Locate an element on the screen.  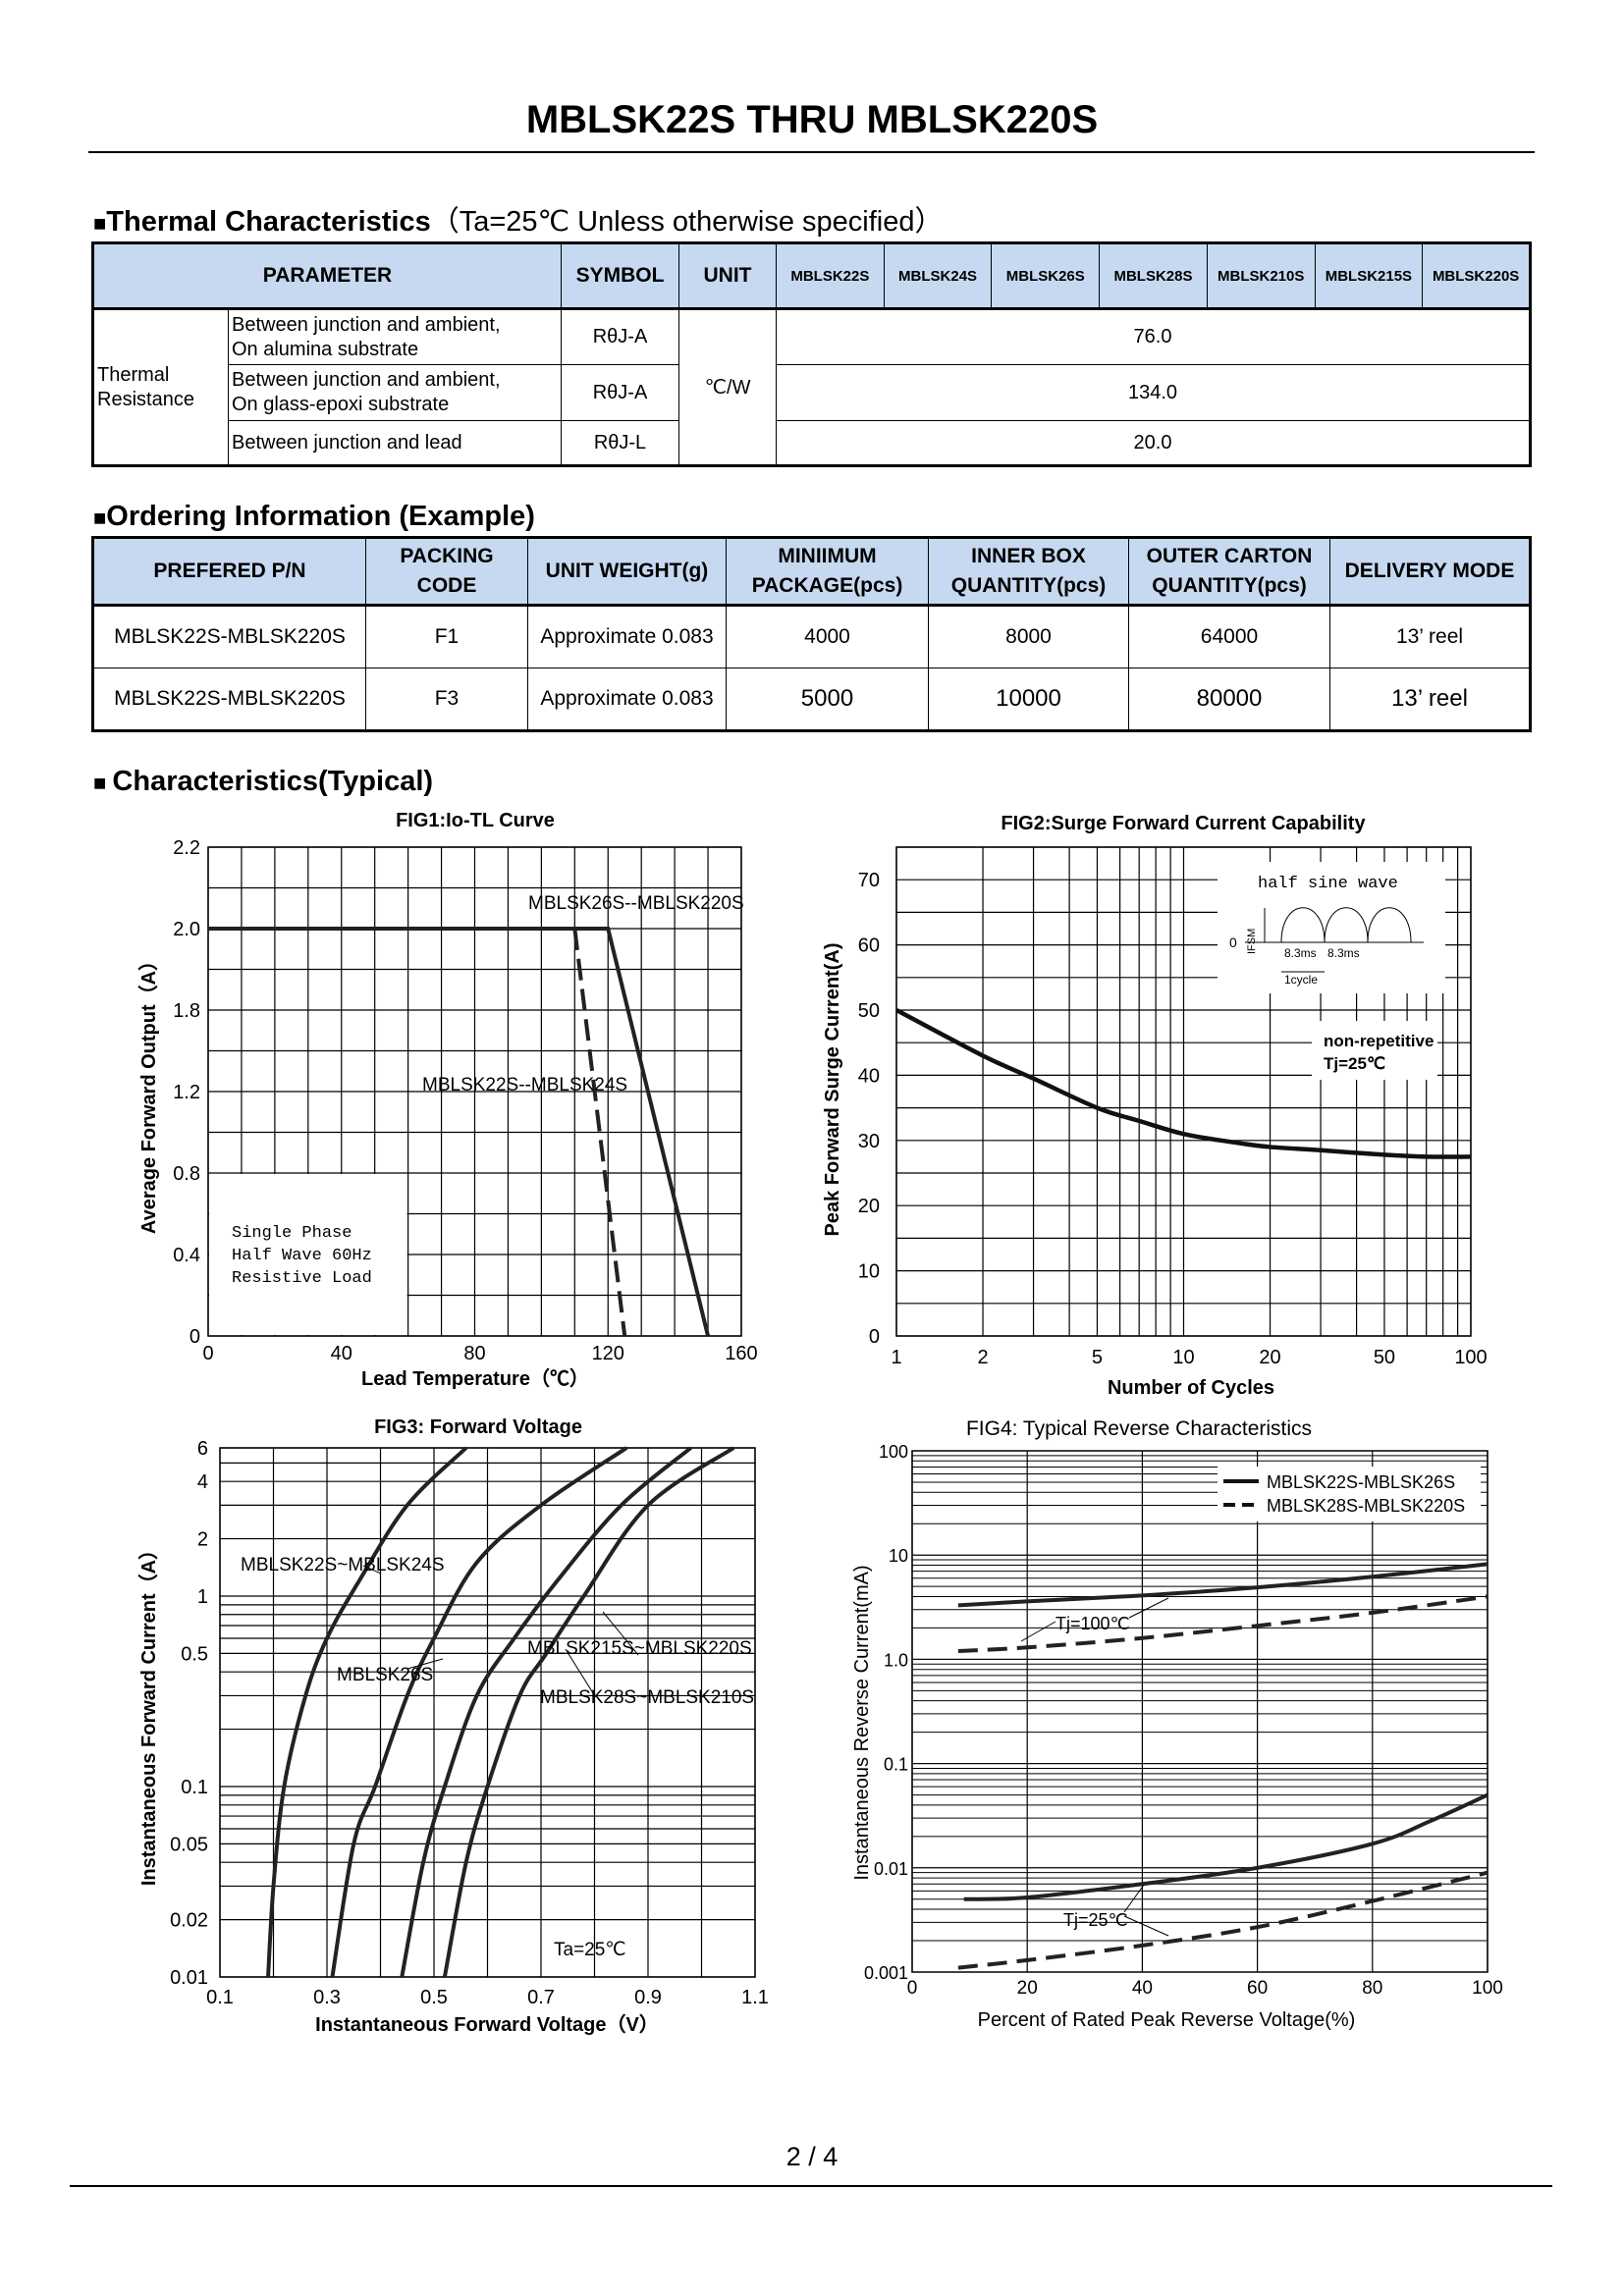
x-tick-label: 20 is located at coordinates (1269, 1357).